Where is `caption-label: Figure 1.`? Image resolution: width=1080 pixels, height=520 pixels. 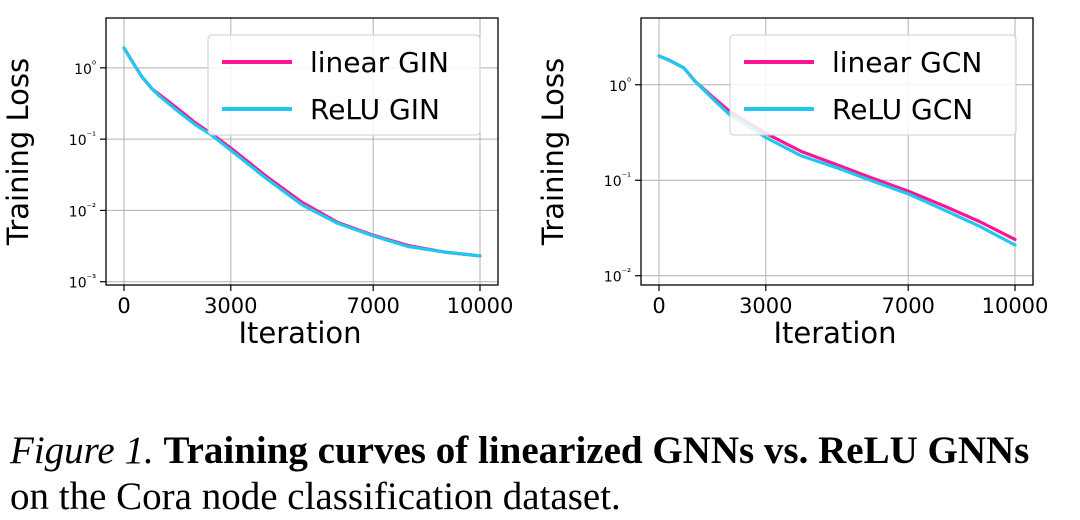
caption-label: Figure 1. is located at coordinates (82, 450).